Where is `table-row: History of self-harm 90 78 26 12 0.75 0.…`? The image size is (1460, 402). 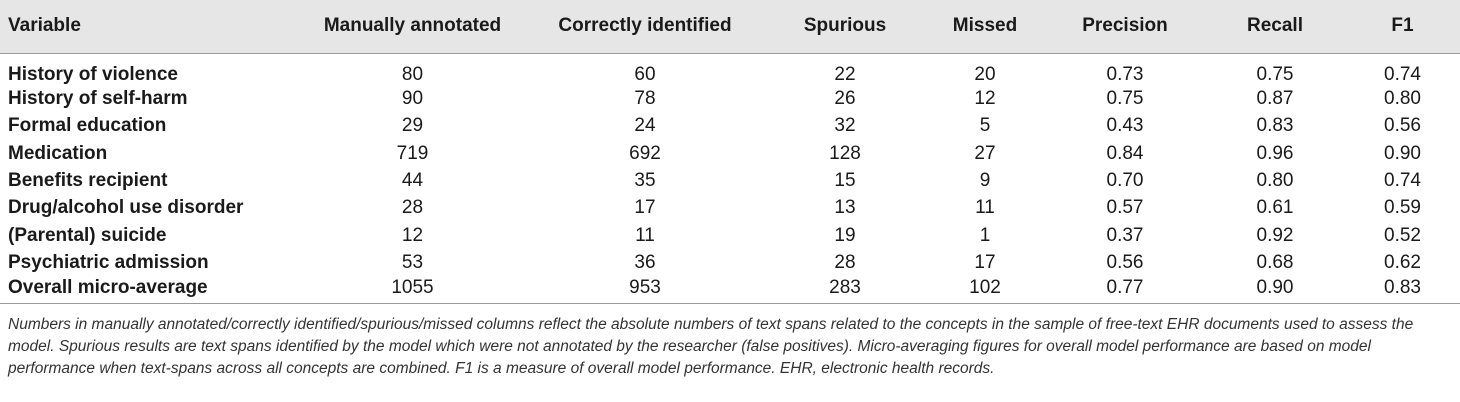 table-row: History of self-harm 90 78 26 12 0.75 0.… is located at coordinates (730, 99).